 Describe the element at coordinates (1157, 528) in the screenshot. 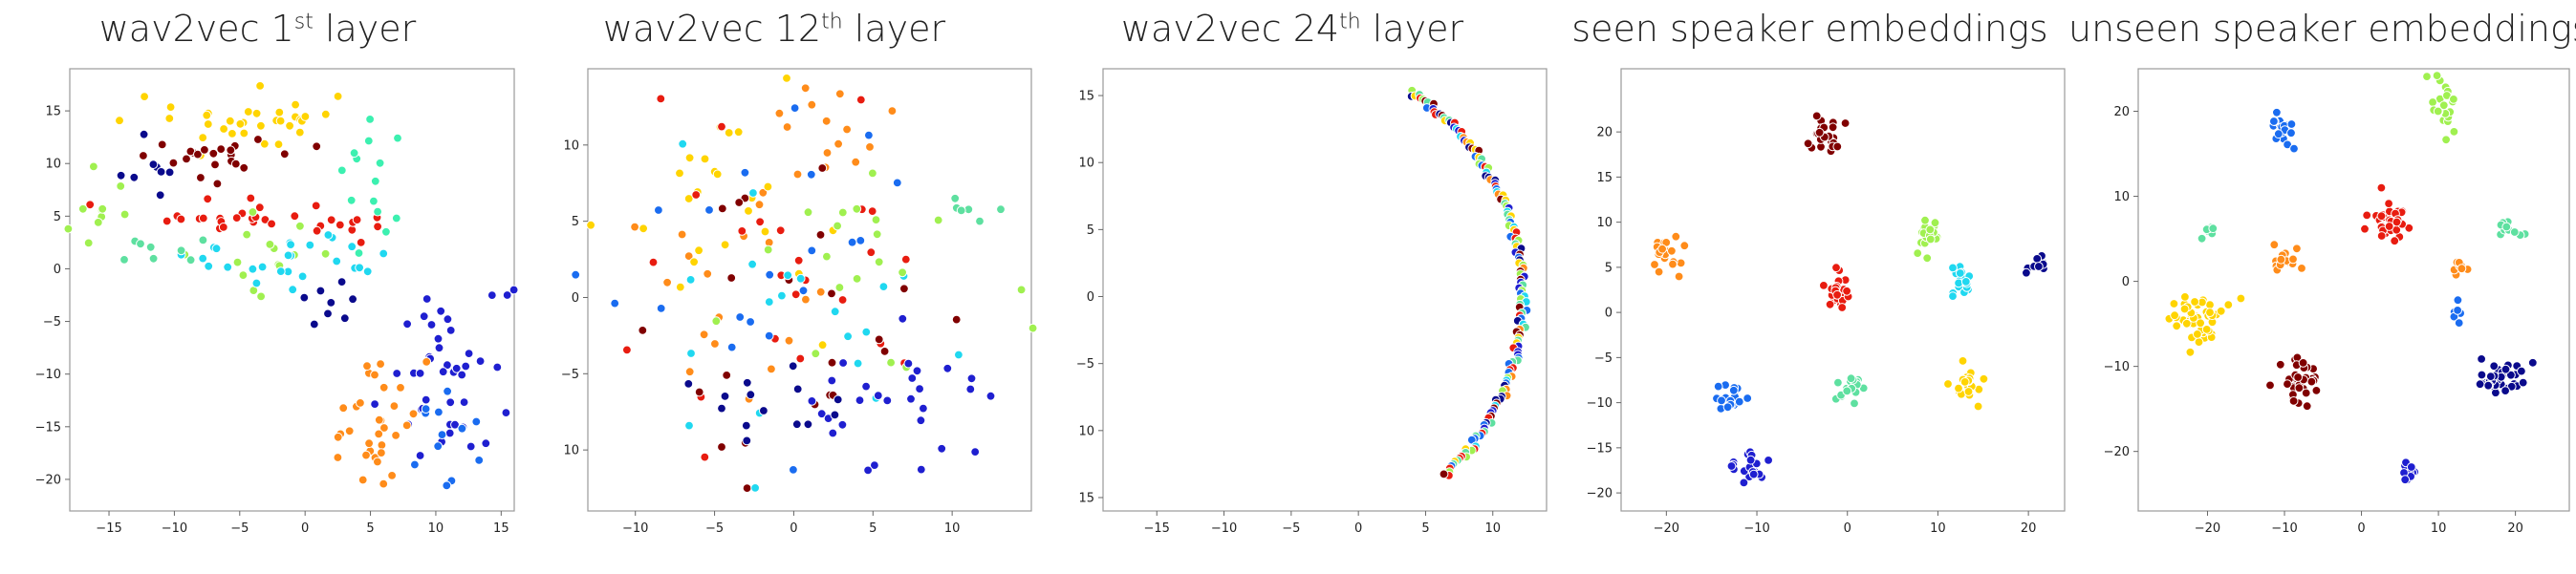

I see `x-tick-label: −15` at that location.